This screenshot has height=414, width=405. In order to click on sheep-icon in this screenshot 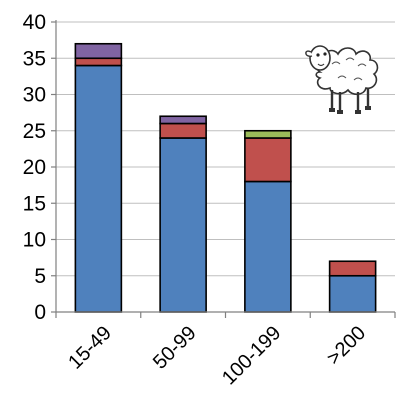, I will do `click(342, 79)`.